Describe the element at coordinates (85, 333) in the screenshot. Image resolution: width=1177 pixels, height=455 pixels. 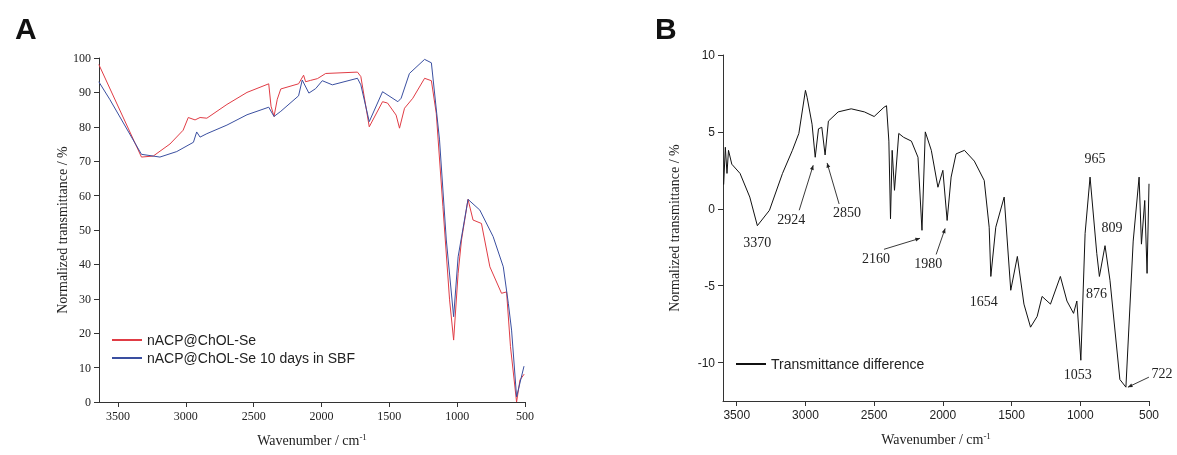
I see `y-tick-label: 20` at that location.